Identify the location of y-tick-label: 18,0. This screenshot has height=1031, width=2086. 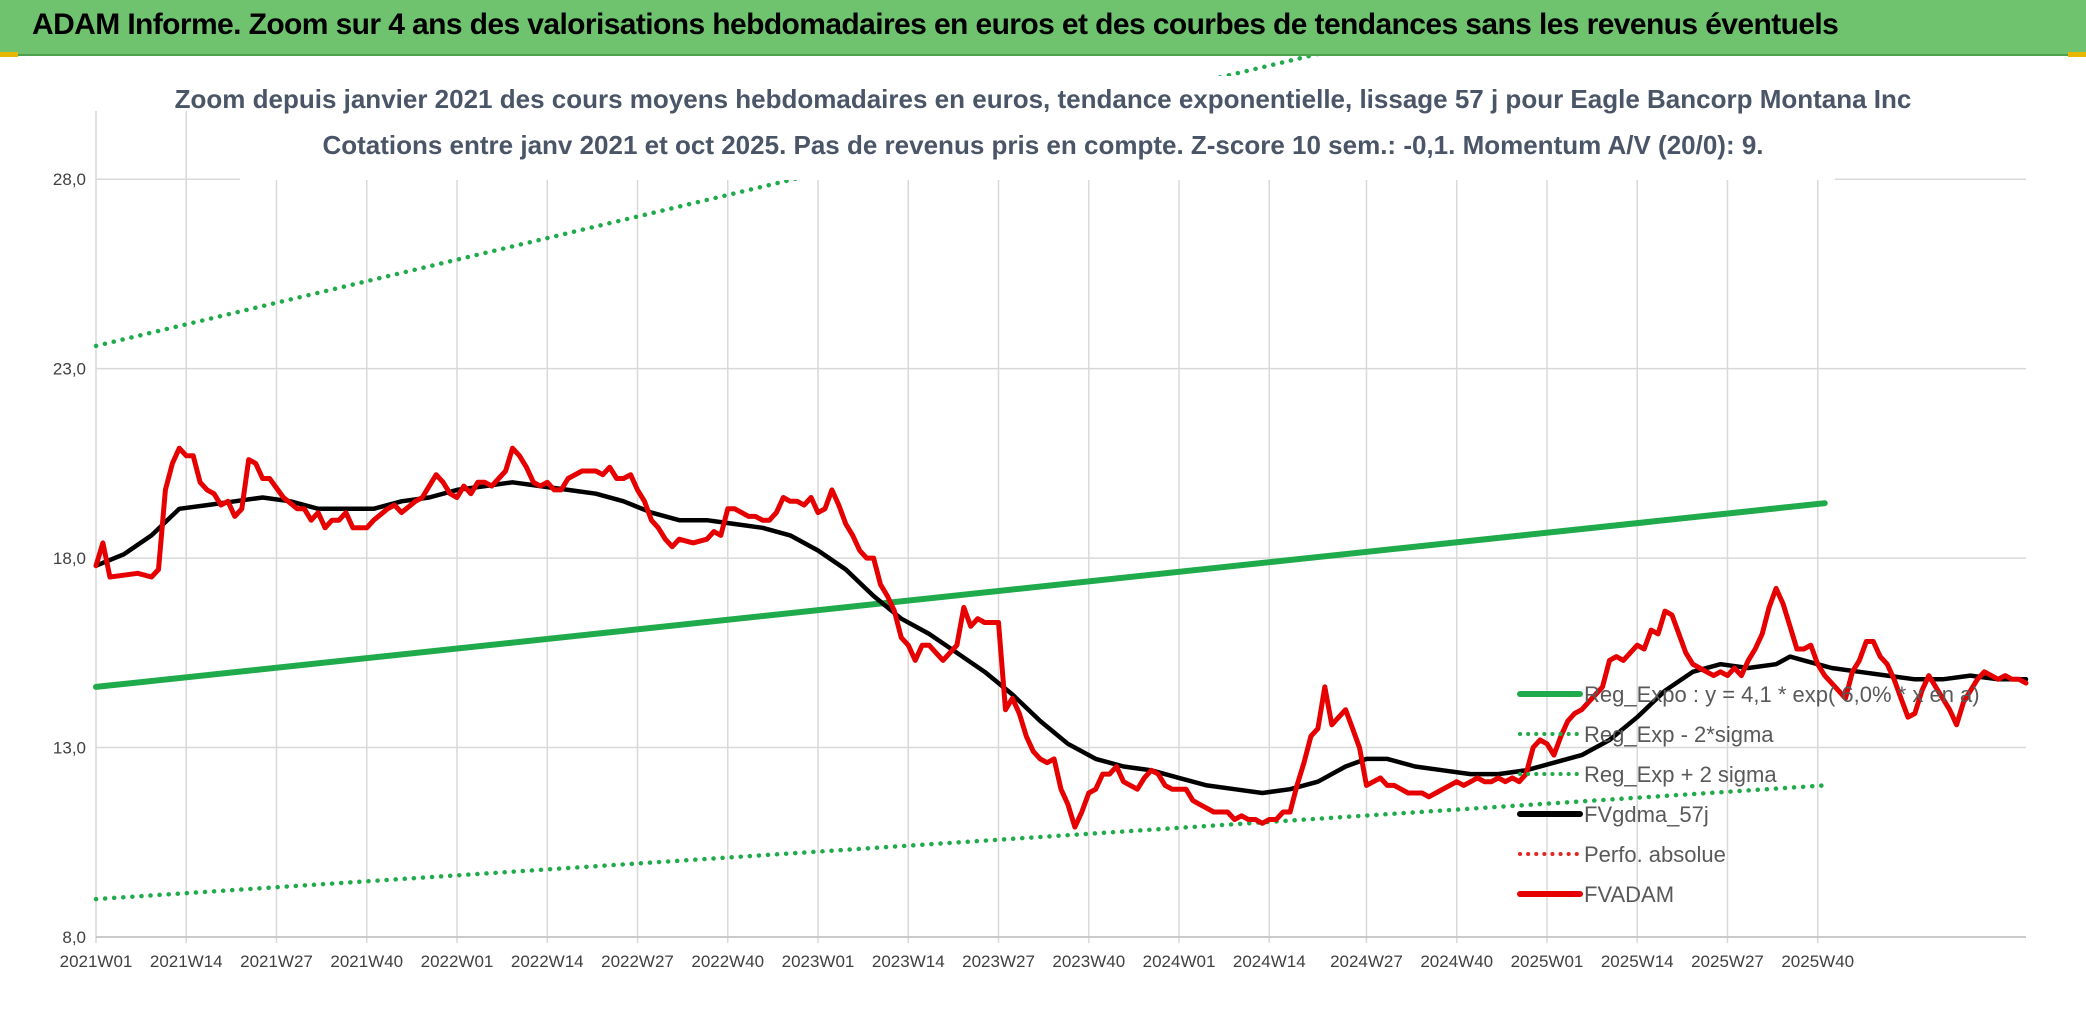
(69, 558).